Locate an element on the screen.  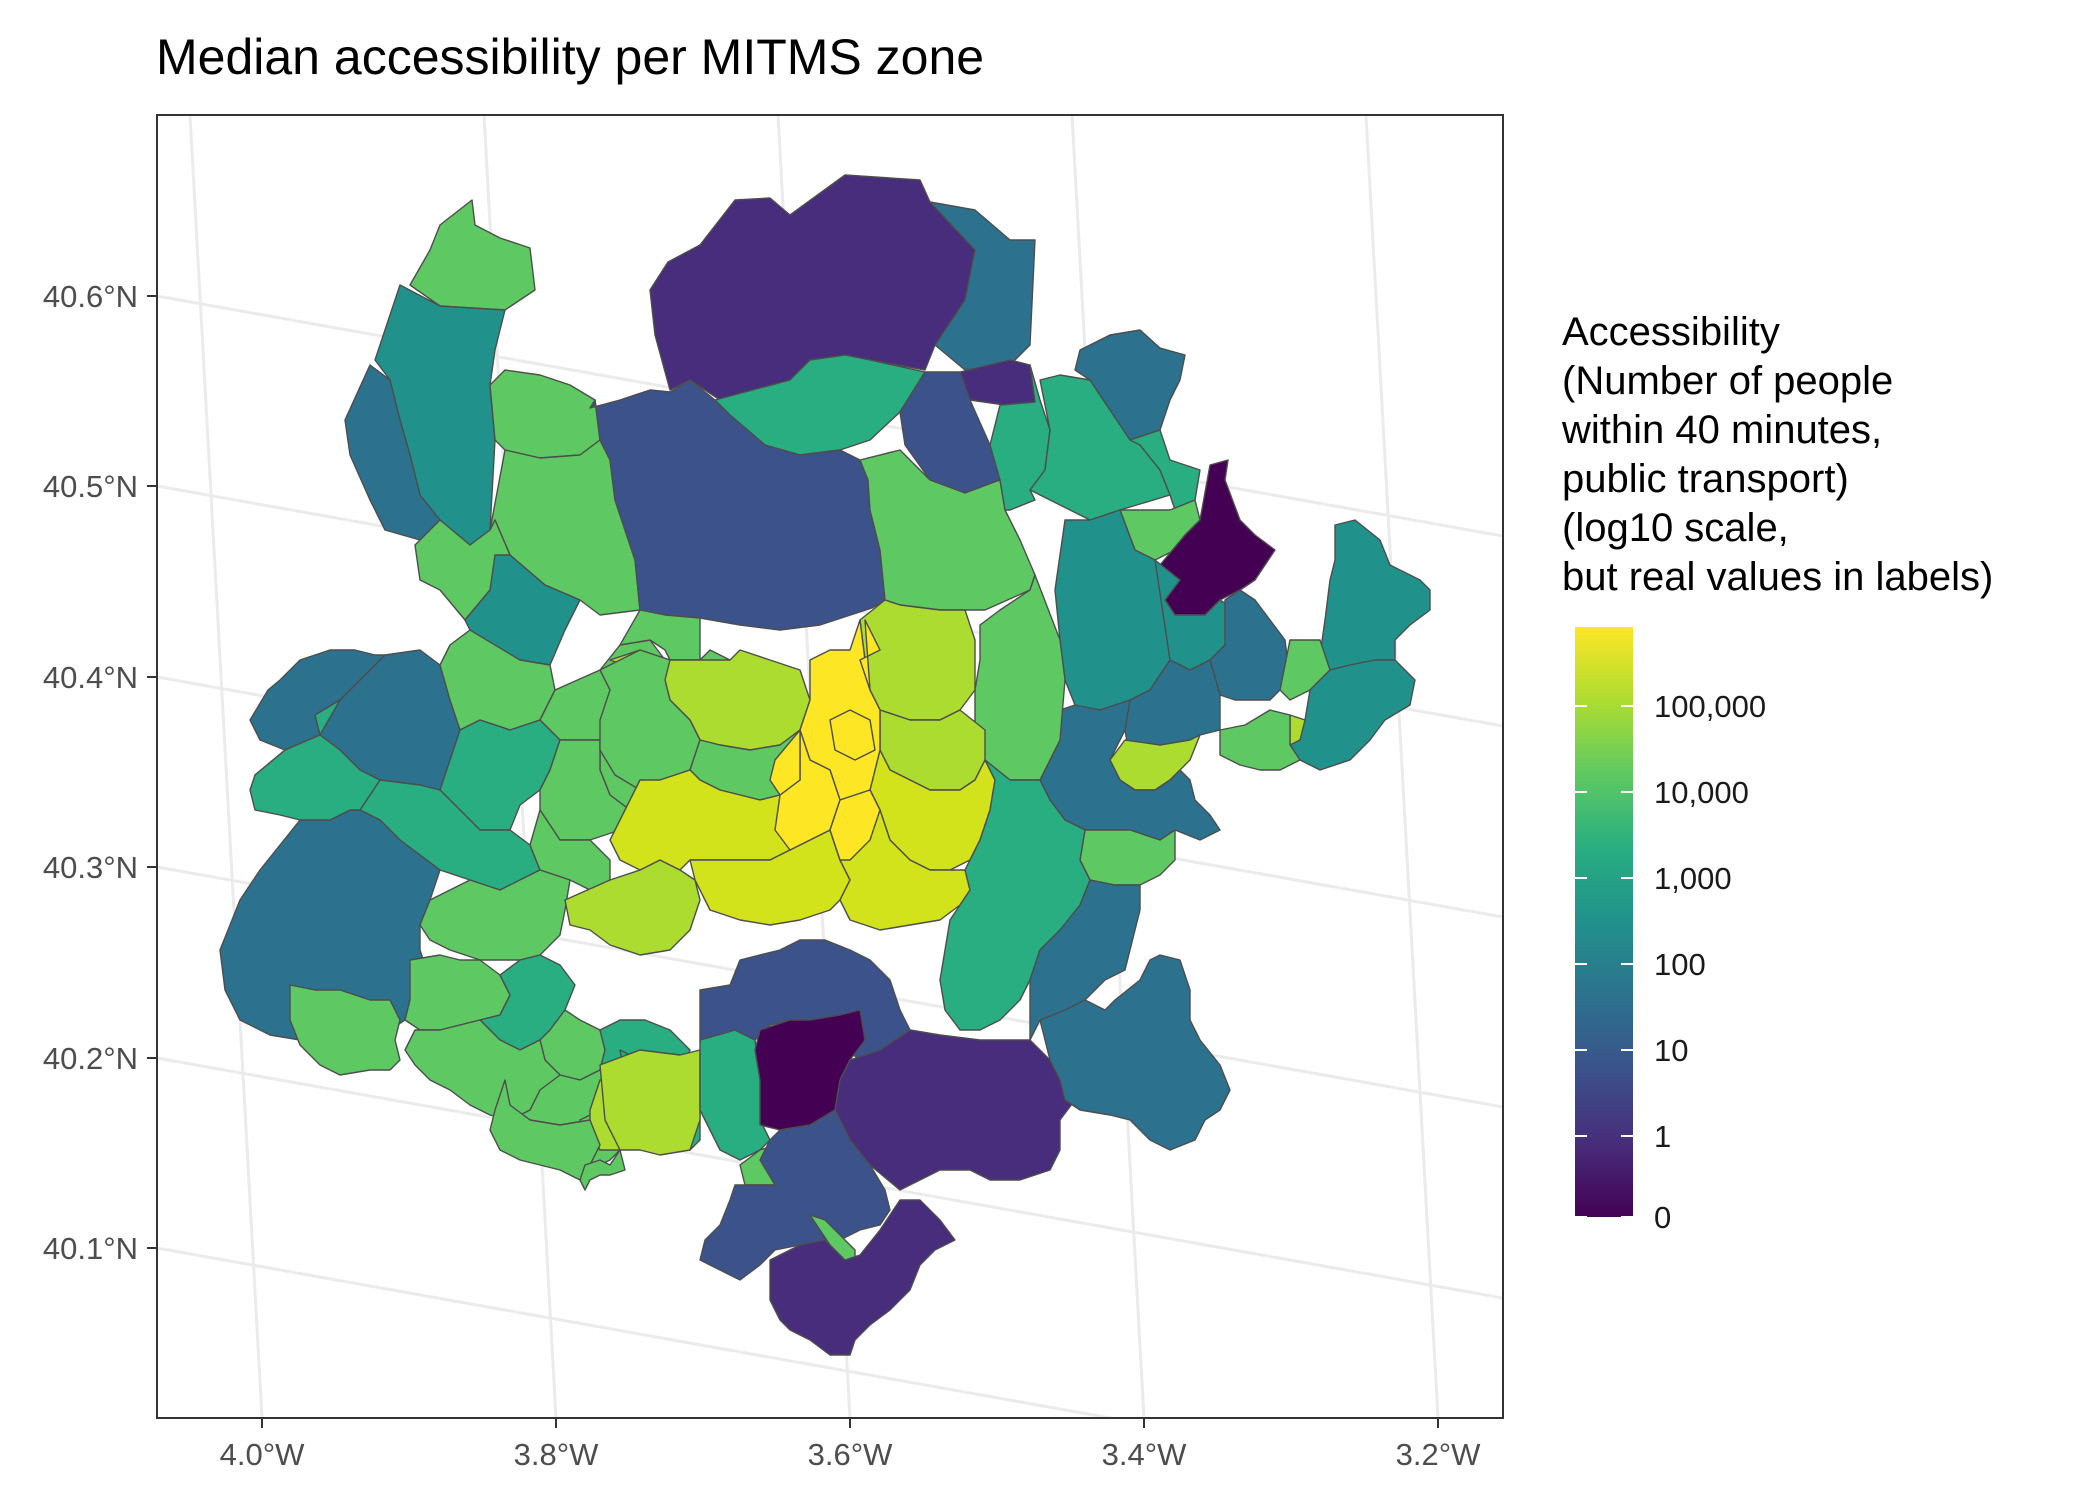
graticule-lon-4.0 is located at coordinates (226, 766).